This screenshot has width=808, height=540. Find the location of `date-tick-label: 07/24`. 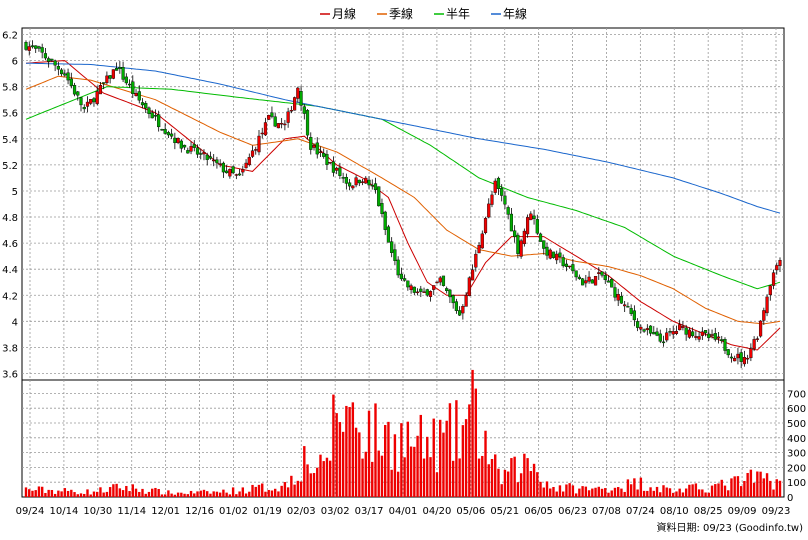

date-tick-label: 07/24 is located at coordinates (640, 511).